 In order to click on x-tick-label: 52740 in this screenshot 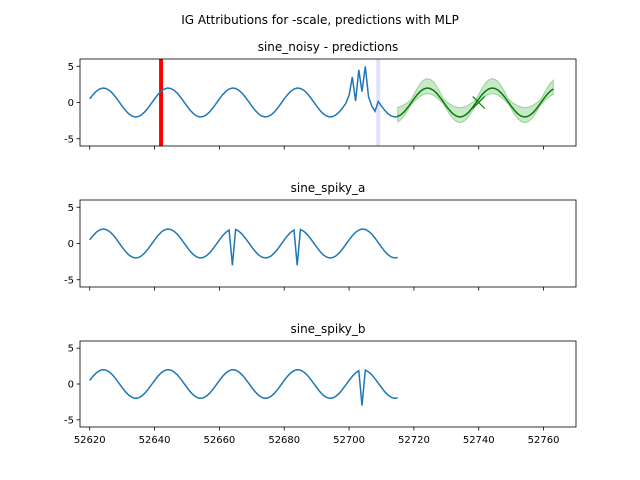, I will do `click(479, 440)`.